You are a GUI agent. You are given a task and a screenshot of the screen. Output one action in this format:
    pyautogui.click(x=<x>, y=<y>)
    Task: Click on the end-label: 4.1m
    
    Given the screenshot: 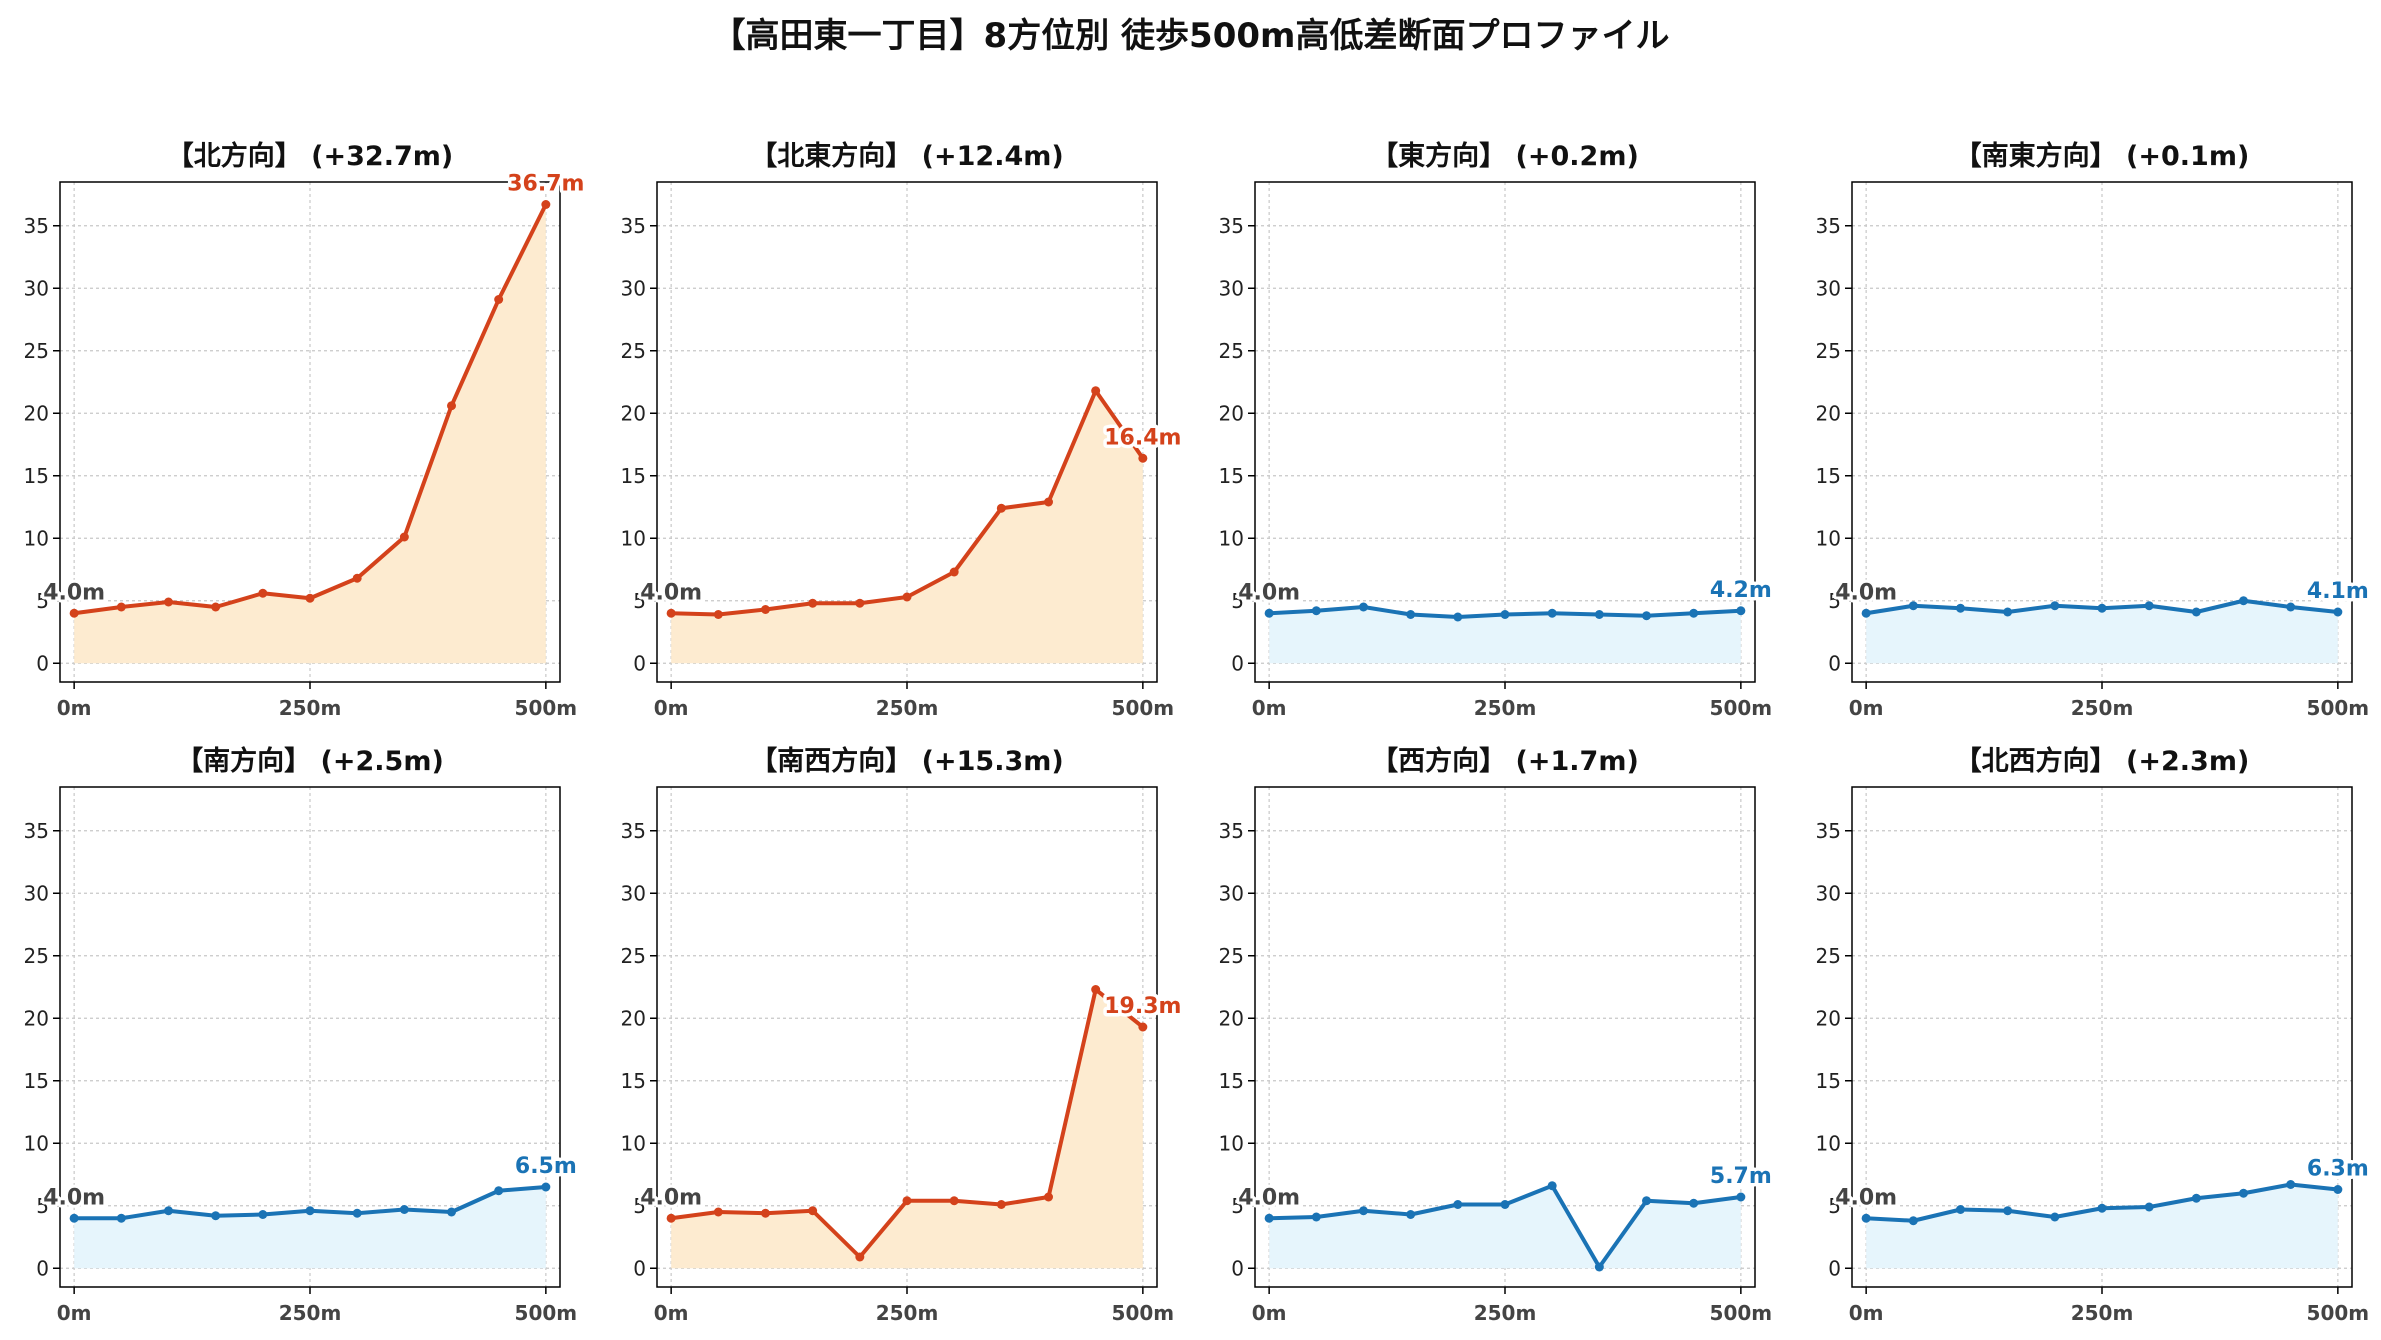 What is the action you would take?
    pyautogui.click(x=2338, y=591)
    